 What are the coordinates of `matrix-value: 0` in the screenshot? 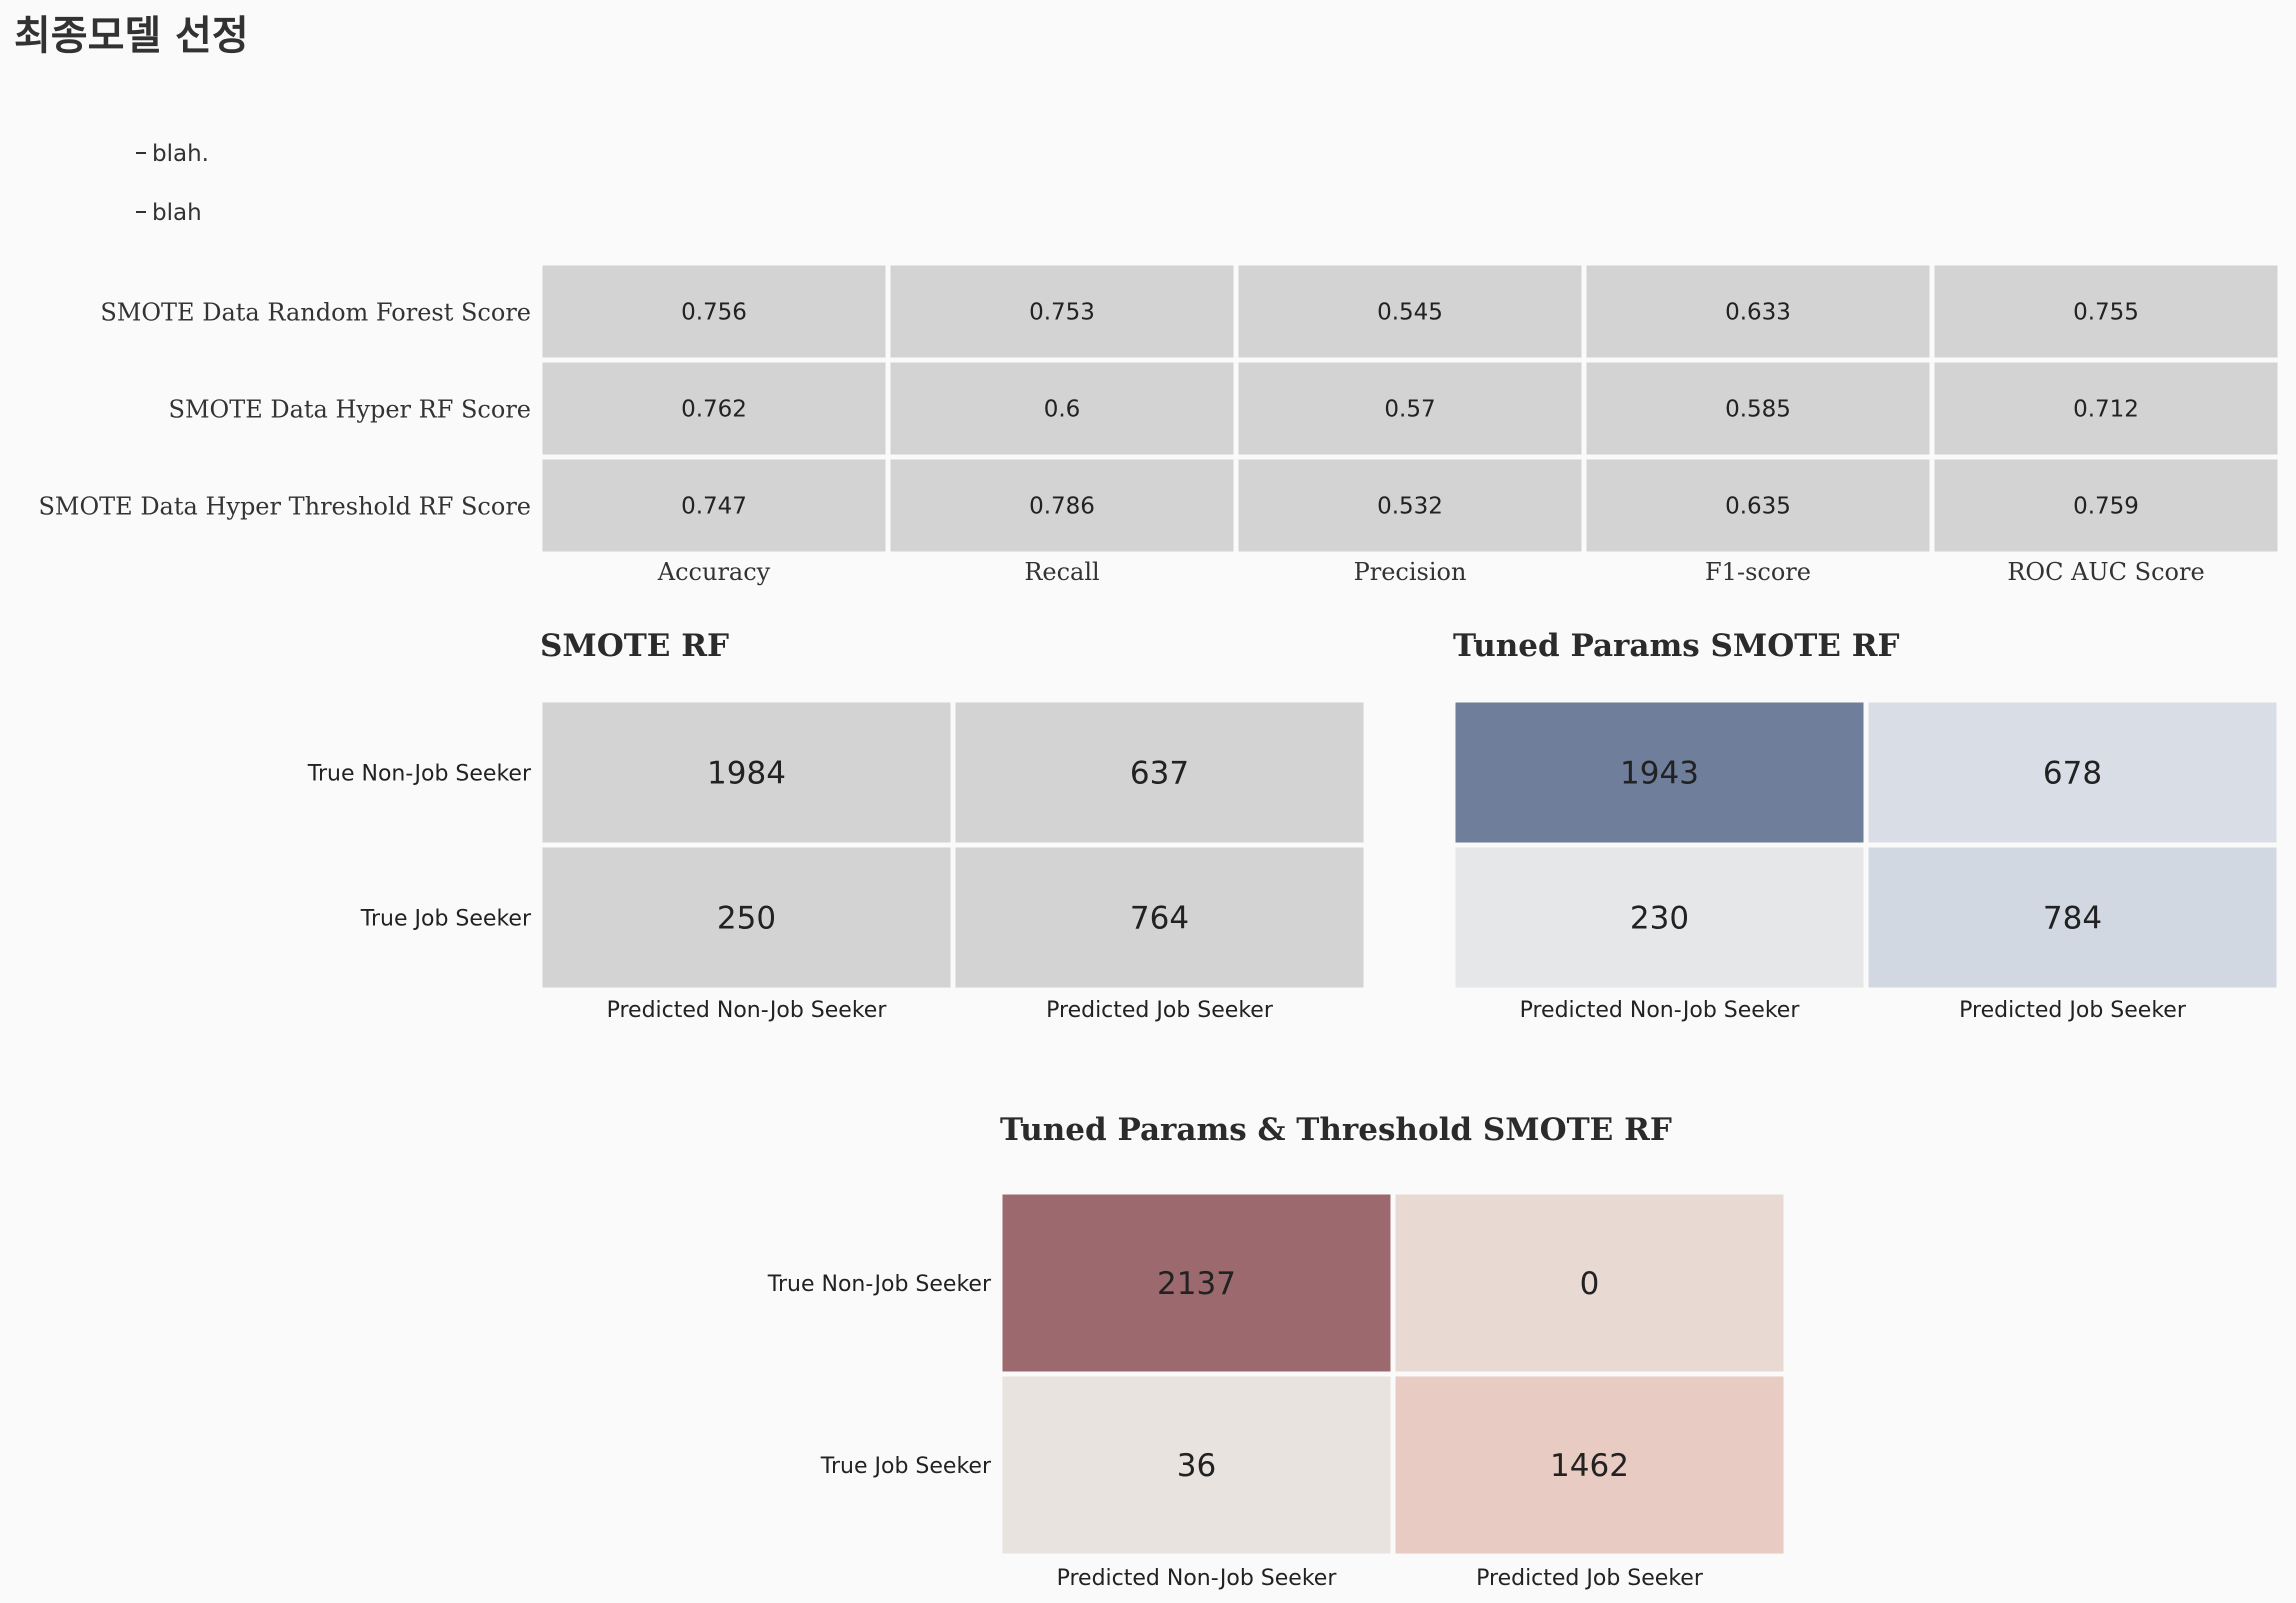 It's located at (1590, 1284).